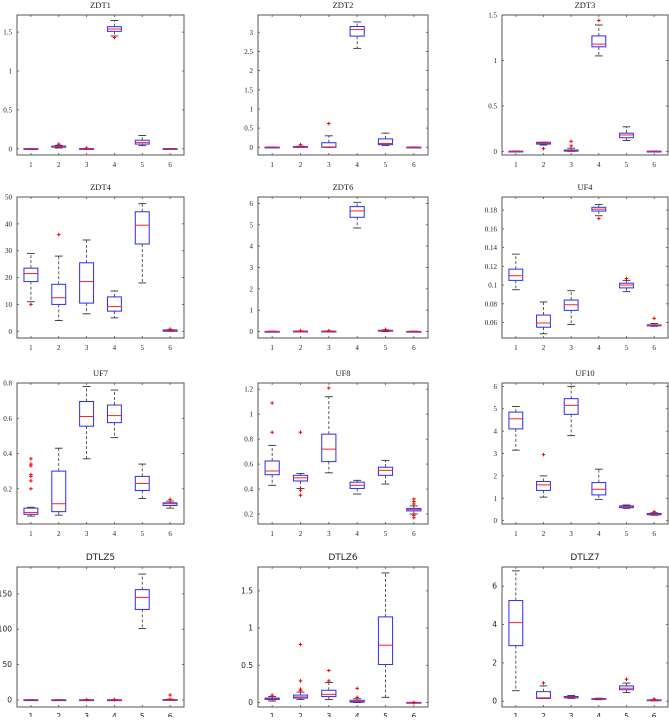 This screenshot has height=722, width=669. What do you see at coordinates (100, 558) in the screenshot?
I see `panel-title: DTLZ5` at bounding box center [100, 558].